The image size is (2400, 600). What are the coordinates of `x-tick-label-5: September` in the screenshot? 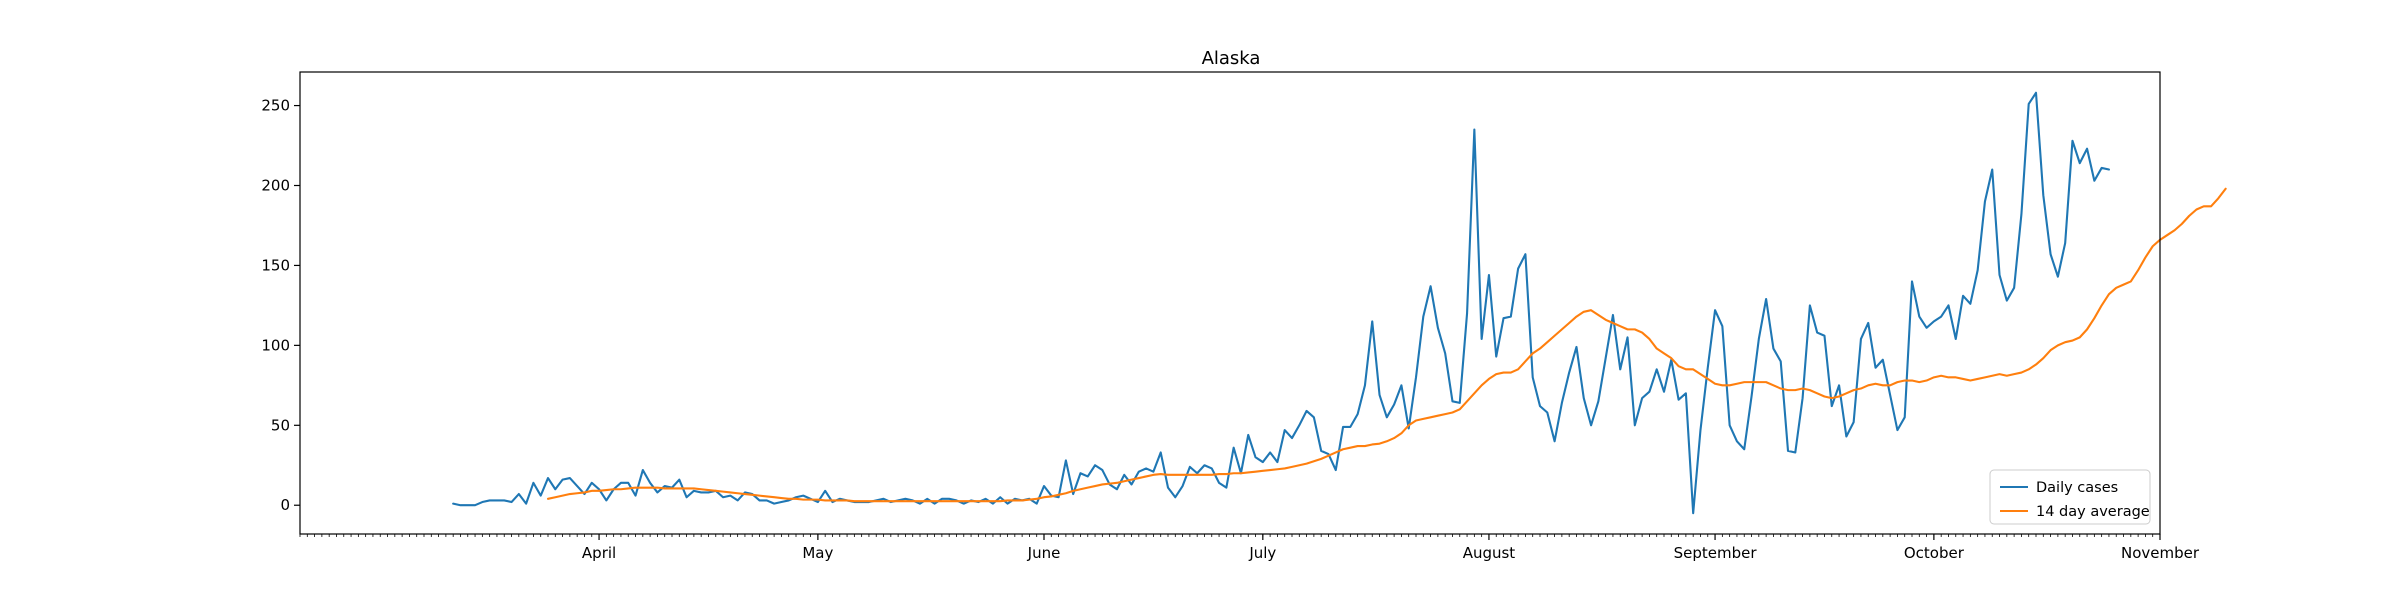 It's located at (1716, 553).